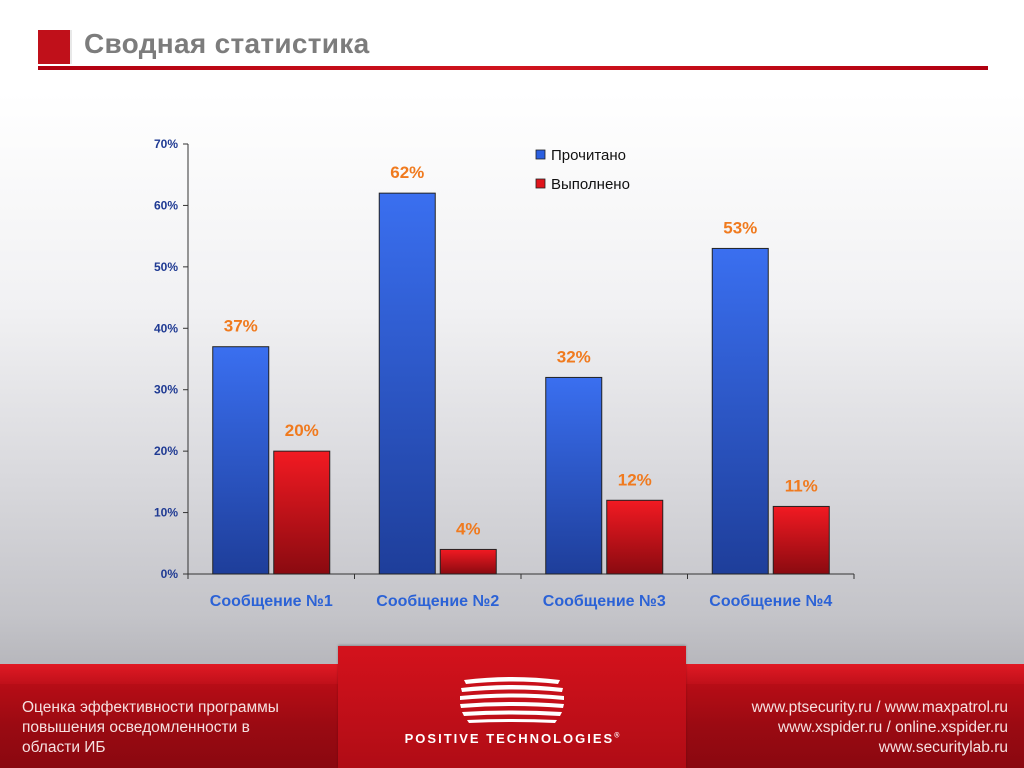 The width and height of the screenshot is (1024, 768). Describe the element at coordinates (170, 574) in the screenshot. I see `y-tick-label: 0%` at that location.